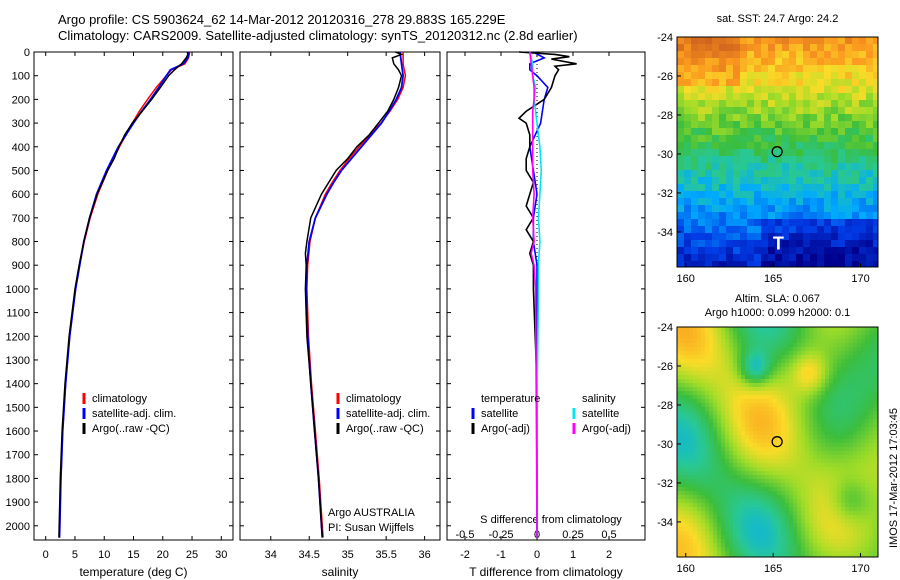 This screenshot has width=900, height=580. I want to click on x-tick-label: 0, so click(537, 555).